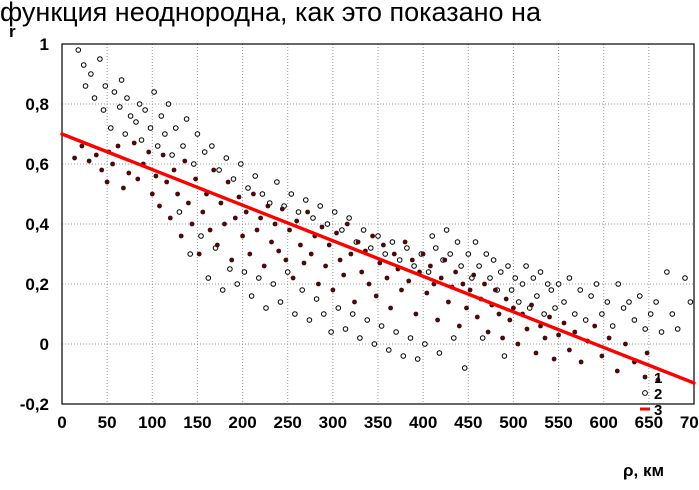  I want to click on y-axis-label: r, so click(12, 31).